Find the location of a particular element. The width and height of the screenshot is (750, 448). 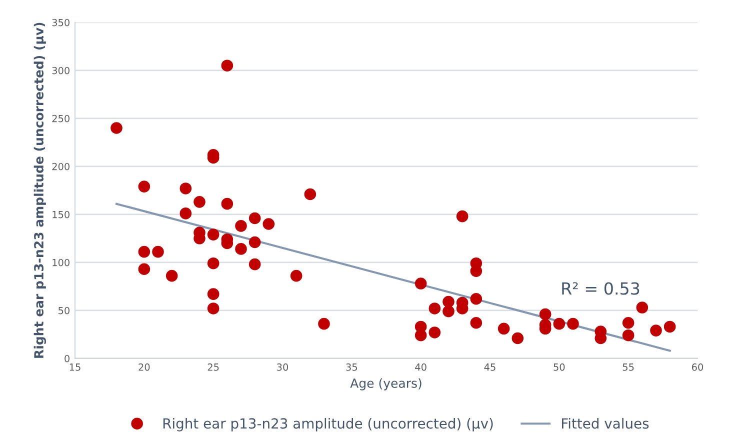

y-tick-label: 250 is located at coordinates (61, 118).